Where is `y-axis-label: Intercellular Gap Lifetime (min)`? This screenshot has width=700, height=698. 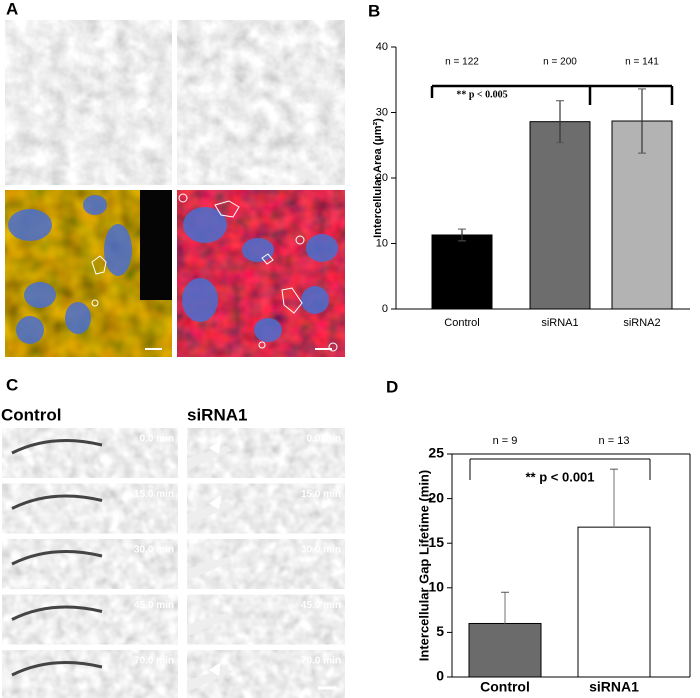
y-axis-label: Intercellular Gap Lifetime (min) is located at coordinates (423, 565).